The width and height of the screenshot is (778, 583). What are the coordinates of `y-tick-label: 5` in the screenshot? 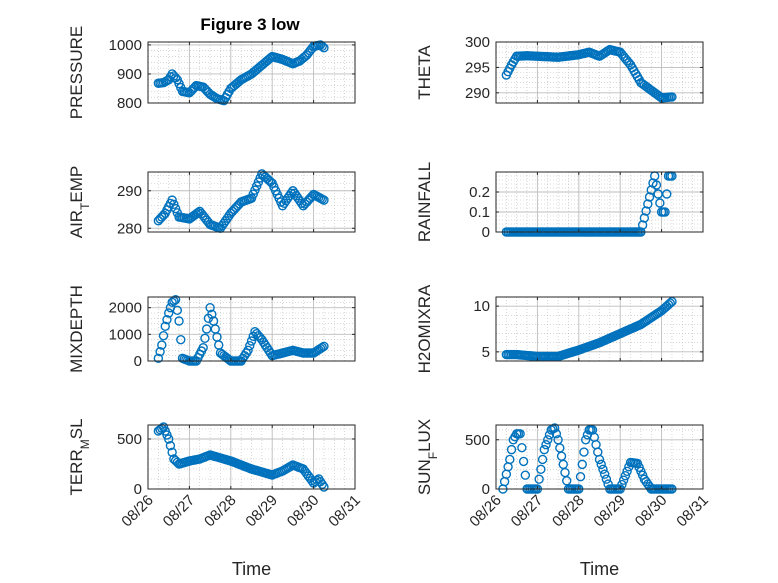 It's located at (486, 352).